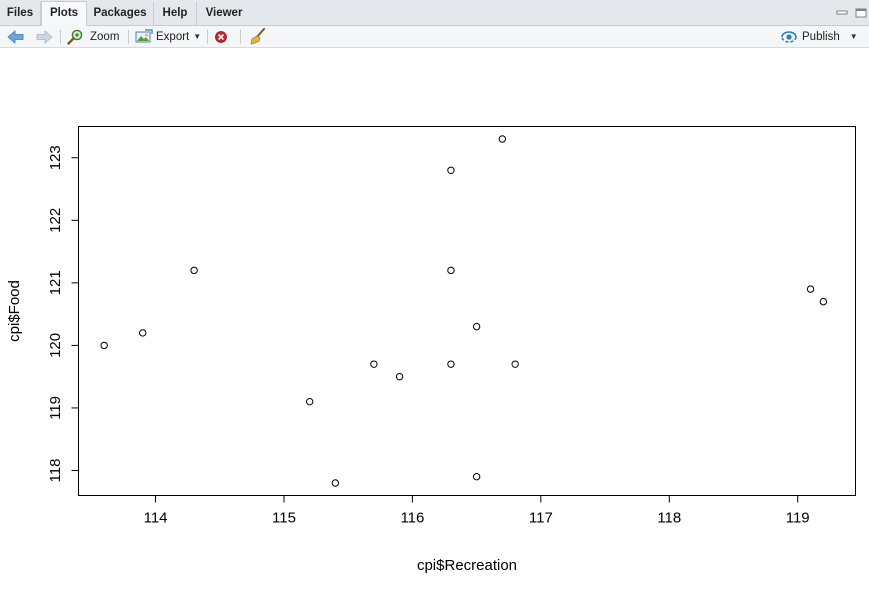 Image resolution: width=869 pixels, height=589 pixels. I want to click on zoom-label: Zoom, so click(105, 36).